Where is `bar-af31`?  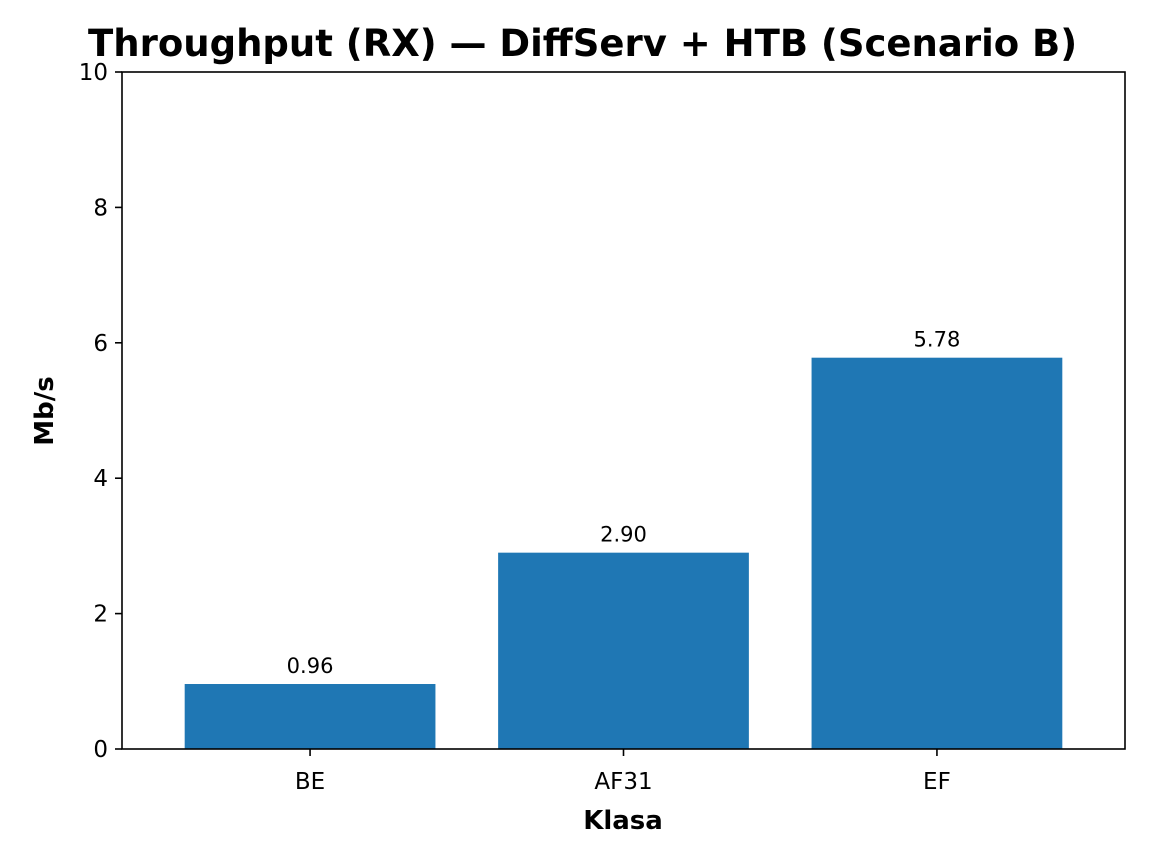
bar-af31 is located at coordinates (623, 650).